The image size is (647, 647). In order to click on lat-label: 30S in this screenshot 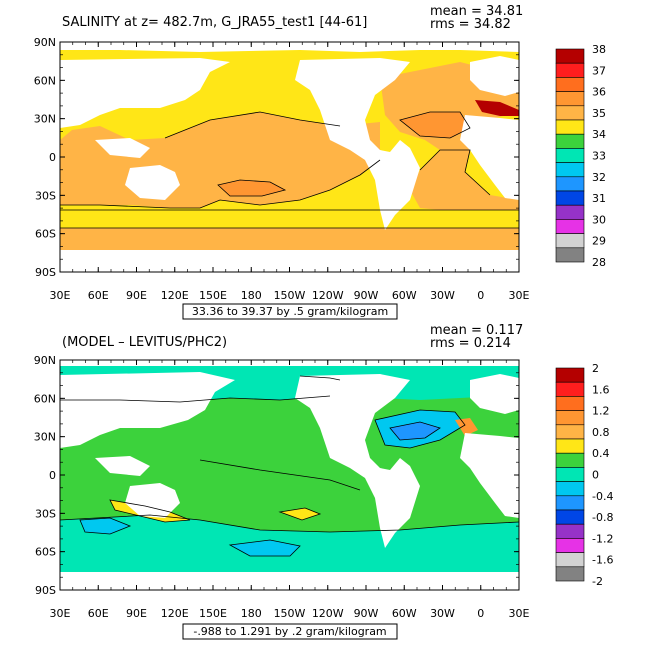, I will do `click(45, 195)`.